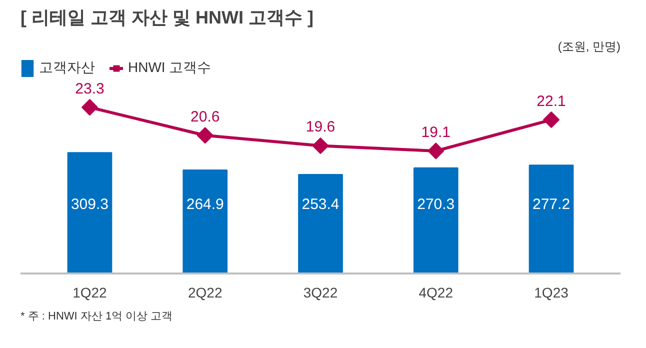 This screenshot has height=348, width=646. What do you see at coordinates (551, 204) in the screenshot?
I see `data-label: 277.2` at bounding box center [551, 204].